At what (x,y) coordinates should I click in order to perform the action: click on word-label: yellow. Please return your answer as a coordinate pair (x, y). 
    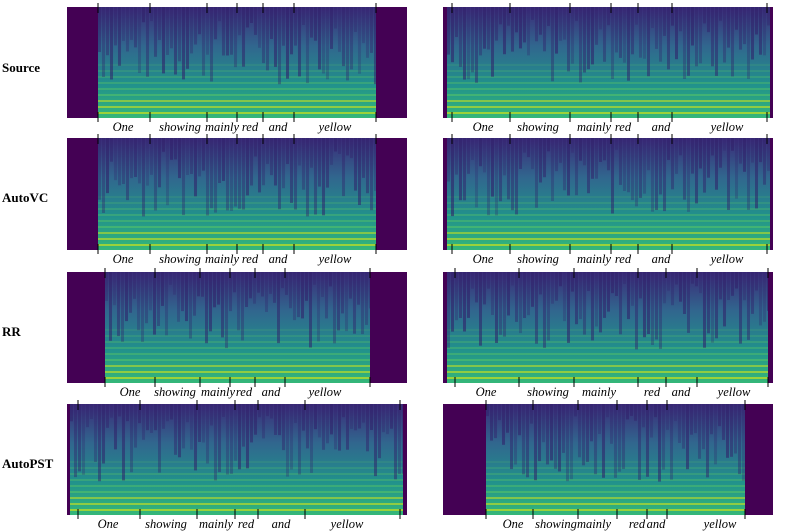
    Looking at the image, I should click on (346, 524).